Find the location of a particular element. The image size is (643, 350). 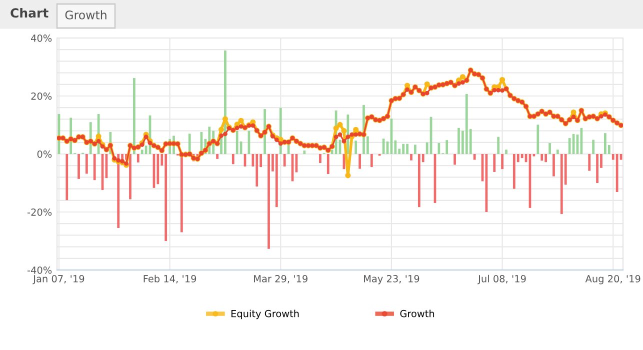

chart-title: Chart is located at coordinates (29, 13).